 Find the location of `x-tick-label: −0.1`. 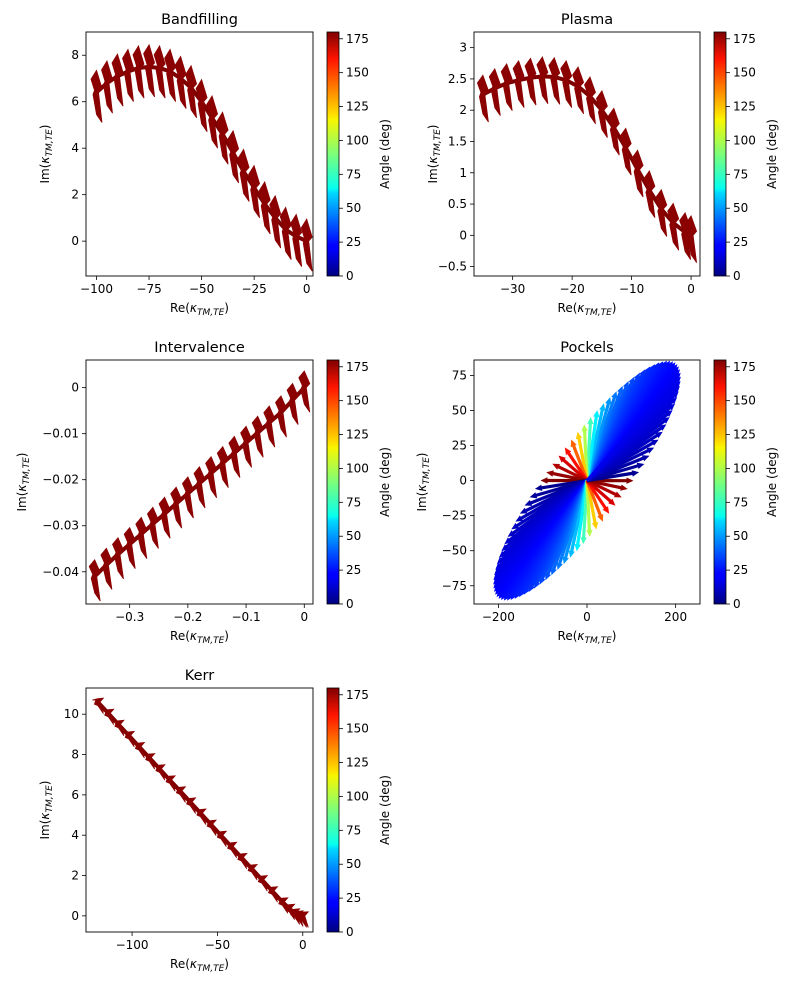

x-tick-label: −0.1 is located at coordinates (245, 617).